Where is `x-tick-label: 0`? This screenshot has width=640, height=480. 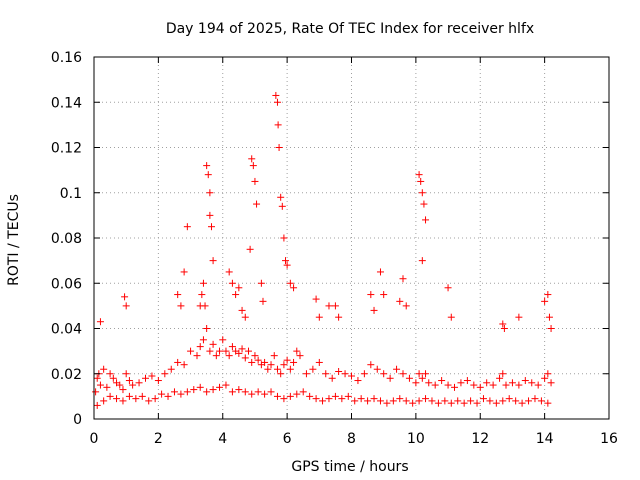 x-tick-label: 0 is located at coordinates (94, 439).